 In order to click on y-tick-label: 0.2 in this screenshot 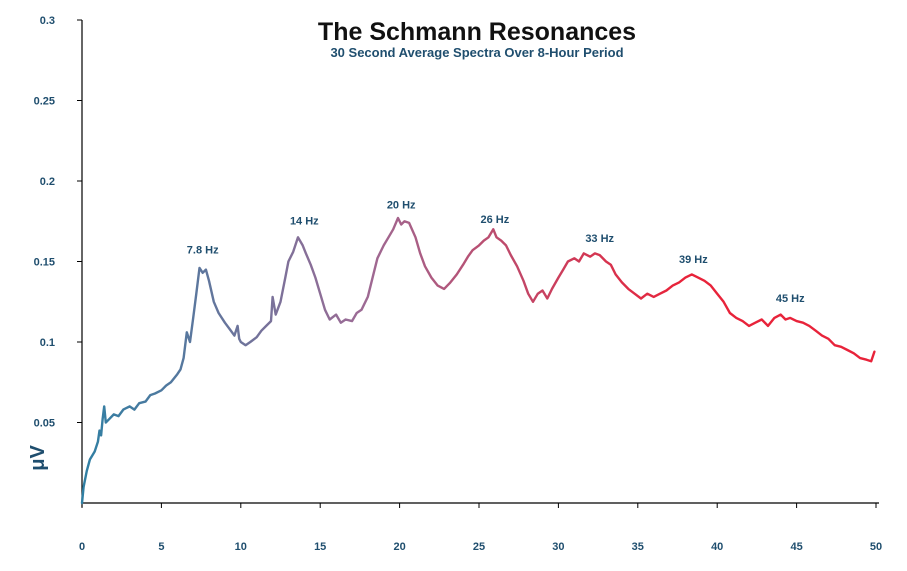, I will do `click(47, 182)`.